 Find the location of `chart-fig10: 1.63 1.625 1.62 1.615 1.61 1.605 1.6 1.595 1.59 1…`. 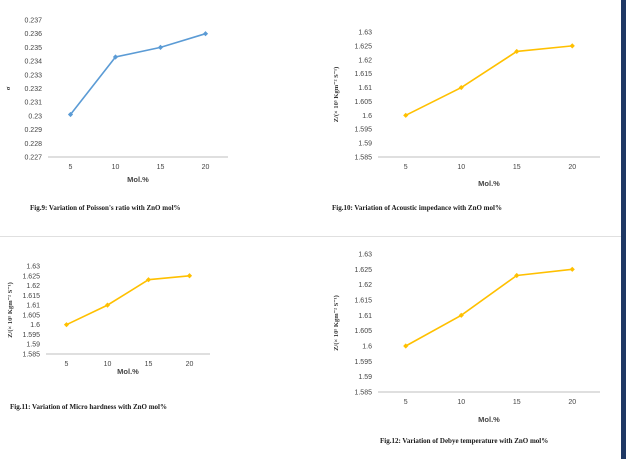

chart-fig10: 1.63 1.625 1.62 1.615 1.61 1.605 1.6 1.595 1.59 1… is located at coordinates (466, 109).